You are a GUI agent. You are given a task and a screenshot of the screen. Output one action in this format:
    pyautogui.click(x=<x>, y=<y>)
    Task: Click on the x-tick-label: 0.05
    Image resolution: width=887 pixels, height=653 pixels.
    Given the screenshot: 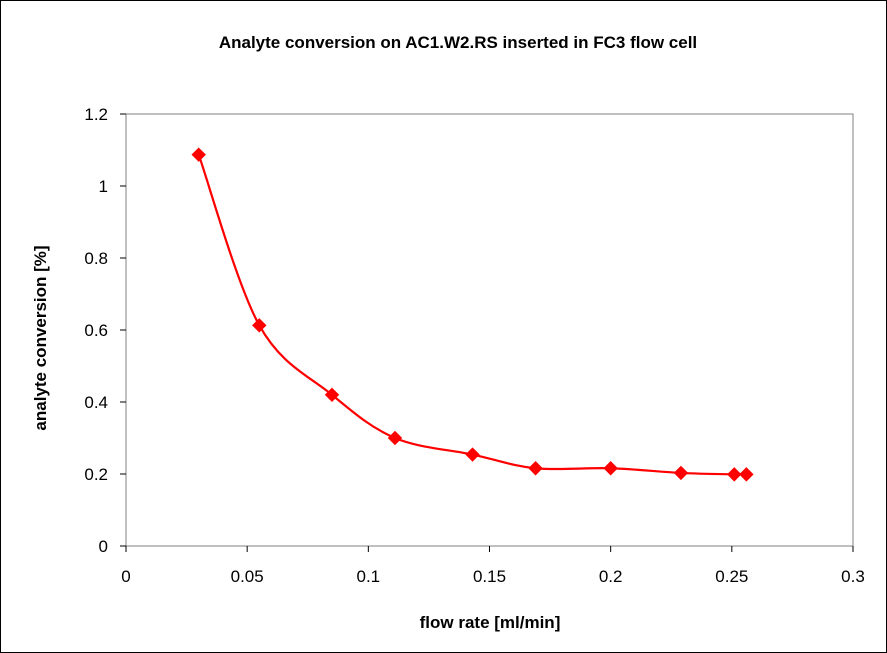 What is the action you would take?
    pyautogui.click(x=247, y=576)
    